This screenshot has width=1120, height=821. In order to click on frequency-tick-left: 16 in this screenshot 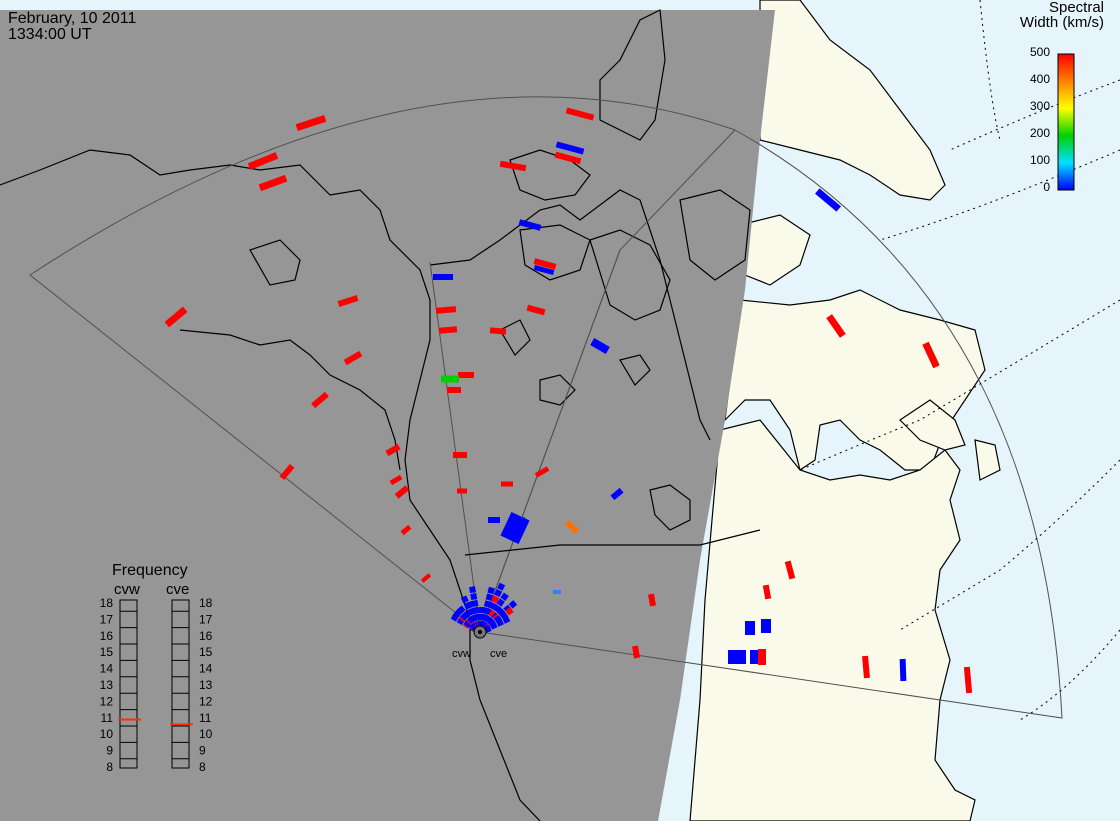, I will do `click(107, 636)`.